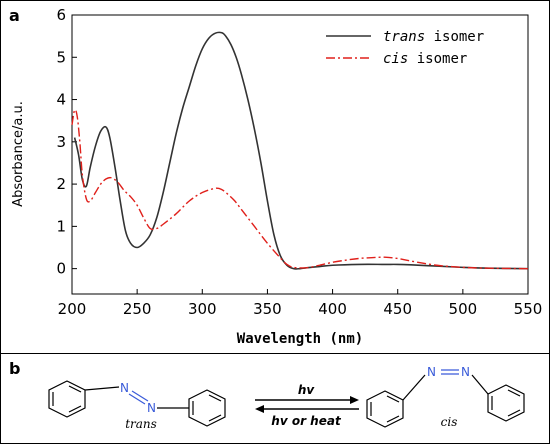 The image size is (550, 444). I want to click on cis-azobenzene, so click(445, 398).